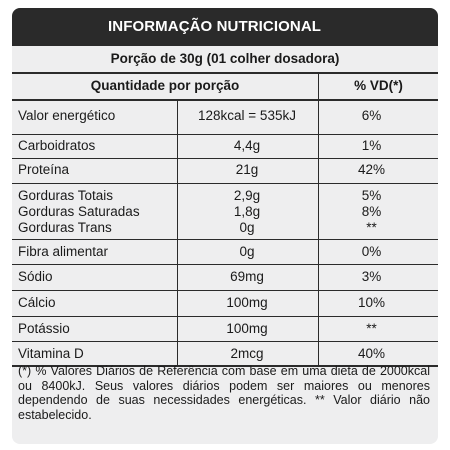 The width and height of the screenshot is (450, 450). Describe the element at coordinates (37, 302) in the screenshot. I see `nutrient-name: Cálcio` at that location.